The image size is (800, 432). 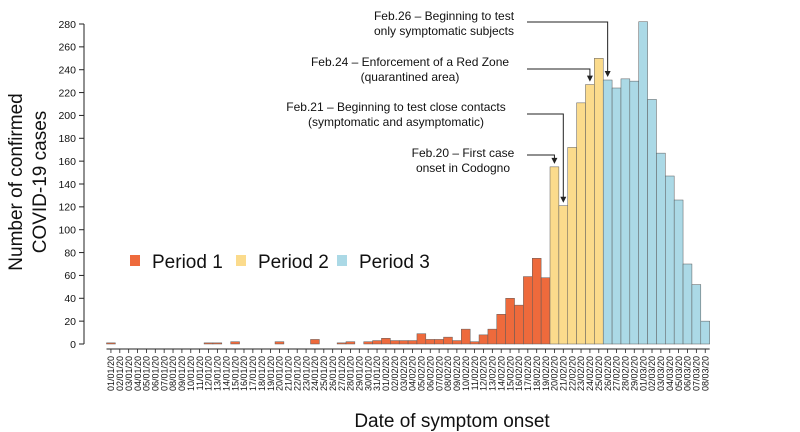 What do you see at coordinates (395, 342) in the screenshot?
I see `bar-02/02/20` at bounding box center [395, 342].